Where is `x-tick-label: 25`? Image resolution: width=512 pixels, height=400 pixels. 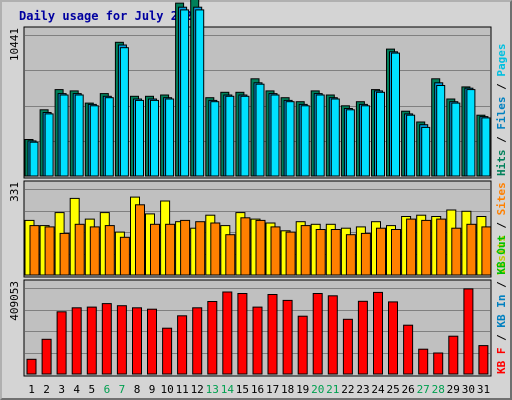 x-tick-label: 25 is located at coordinates (392, 389).